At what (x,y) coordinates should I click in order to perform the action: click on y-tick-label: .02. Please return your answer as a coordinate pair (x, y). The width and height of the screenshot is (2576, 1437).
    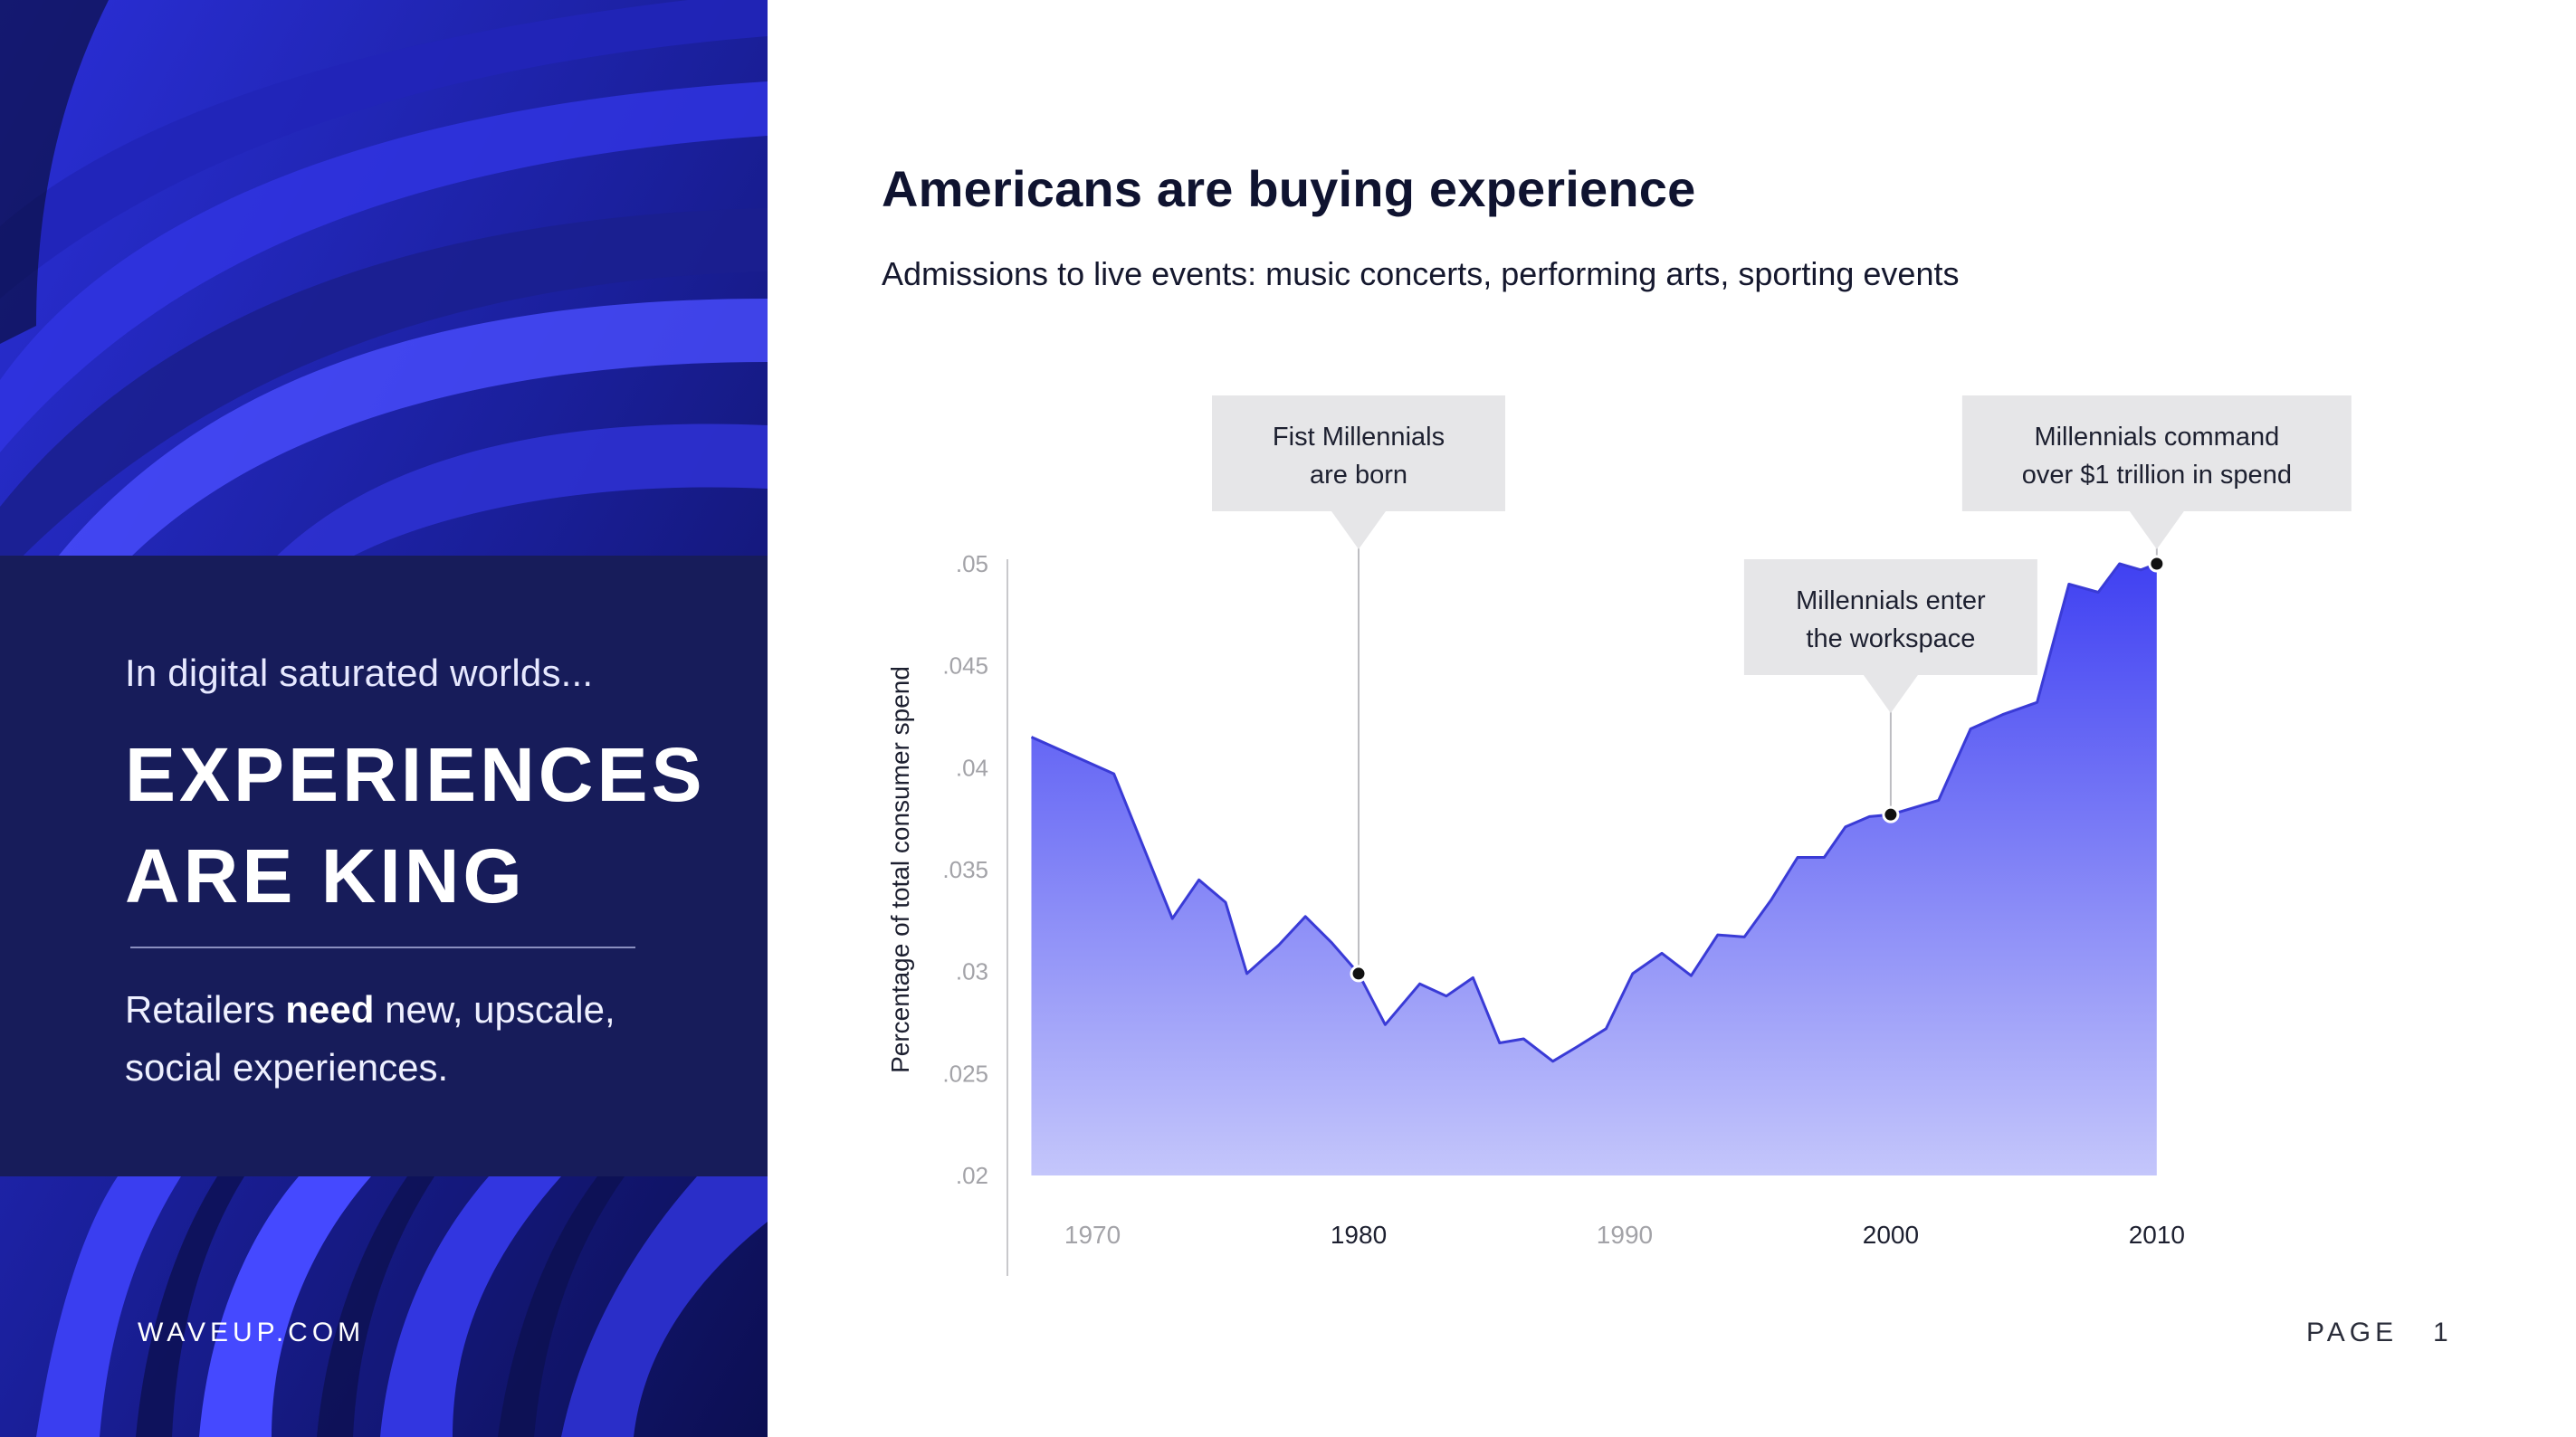
    Looking at the image, I should click on (972, 1175).